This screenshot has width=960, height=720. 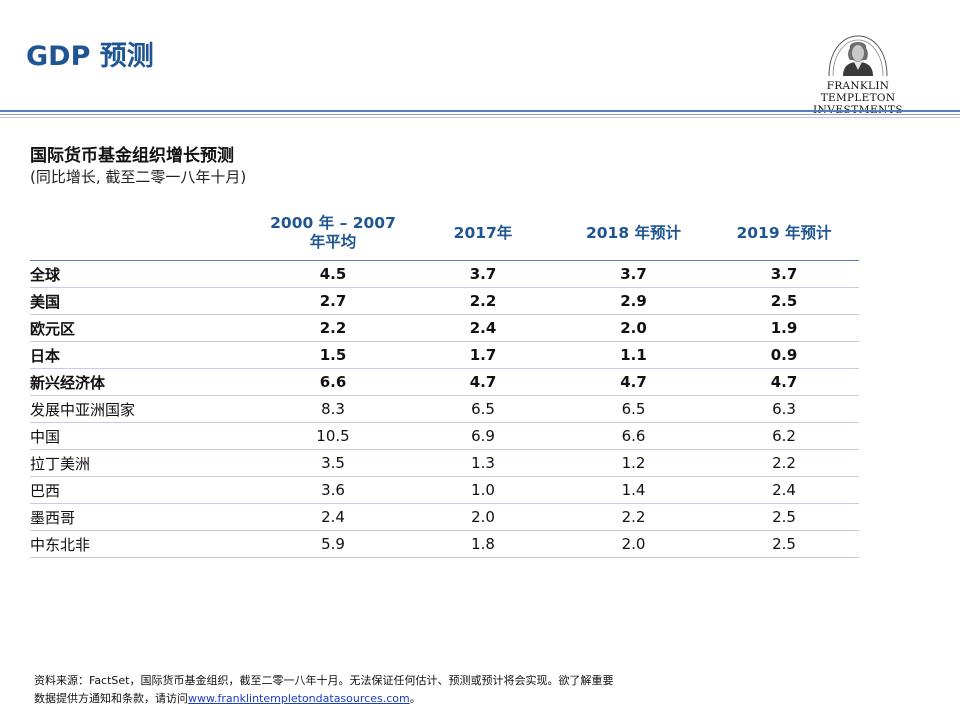 I want to click on header-divider-light, so click(x=480, y=117).